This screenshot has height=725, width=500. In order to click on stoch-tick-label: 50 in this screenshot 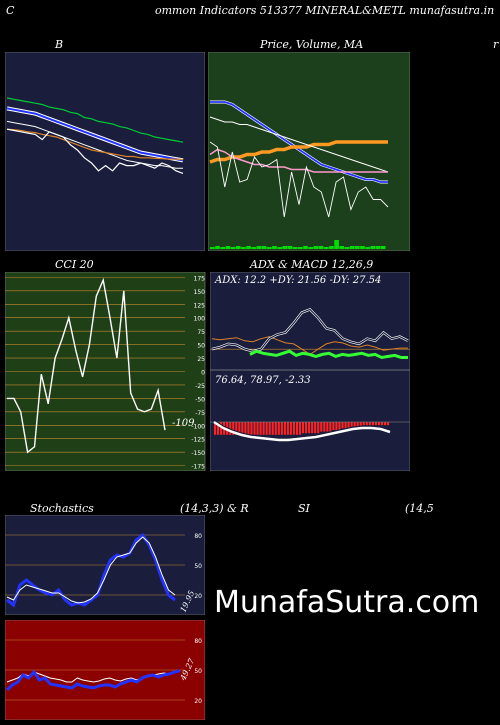, I will do `click(198, 566)`.